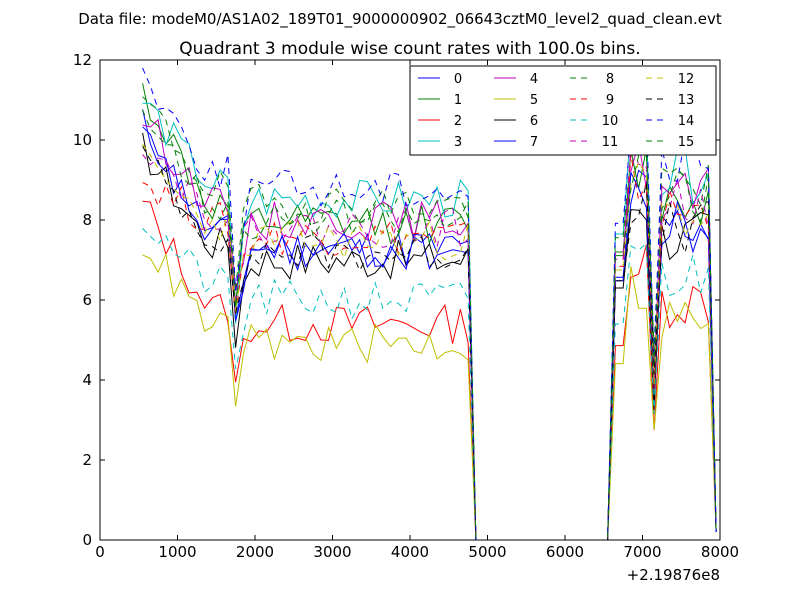  Describe the element at coordinates (720, 552) in the screenshot. I see `x-tick-label: 8000` at that location.